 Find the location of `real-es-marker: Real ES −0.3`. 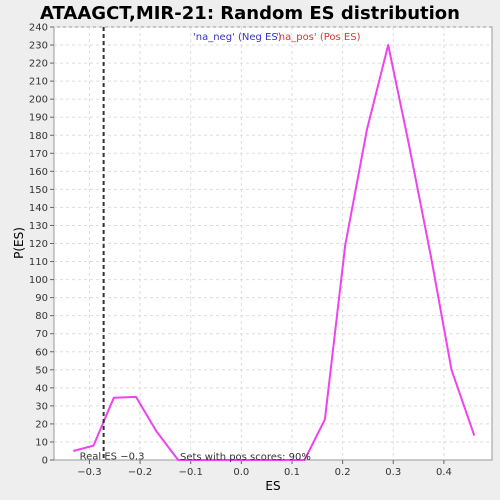

real-es-marker: Real ES −0.3 is located at coordinates (112, 245).